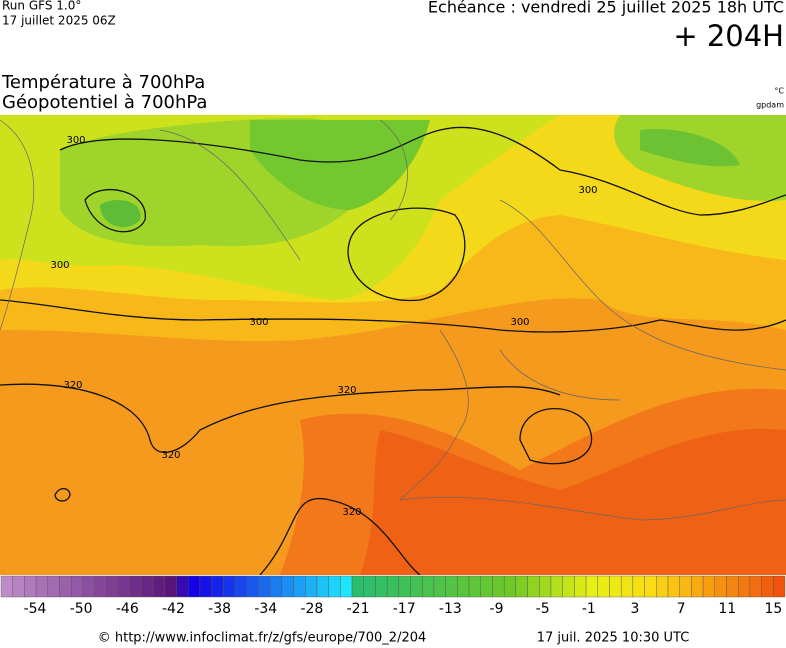 This screenshot has width=786, height=648. What do you see at coordinates (681, 609) in the screenshot?
I see `colorbar-label: 7` at bounding box center [681, 609].